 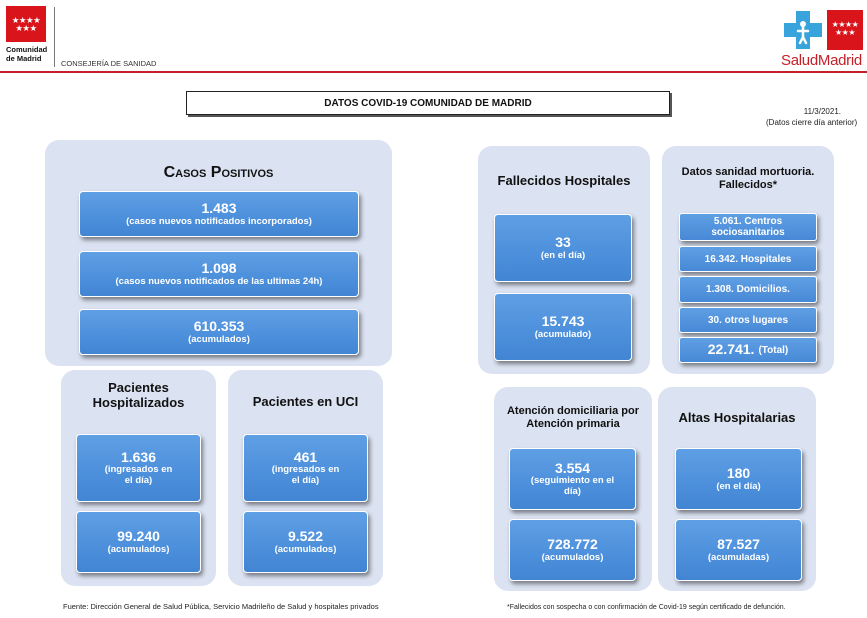 I want to click on panel-title: Pacientes en UCI, so click(x=305, y=401).